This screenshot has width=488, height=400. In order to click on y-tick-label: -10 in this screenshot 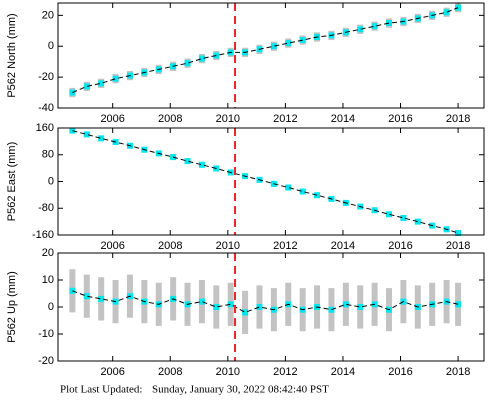, I will do `click(46, 334)`.